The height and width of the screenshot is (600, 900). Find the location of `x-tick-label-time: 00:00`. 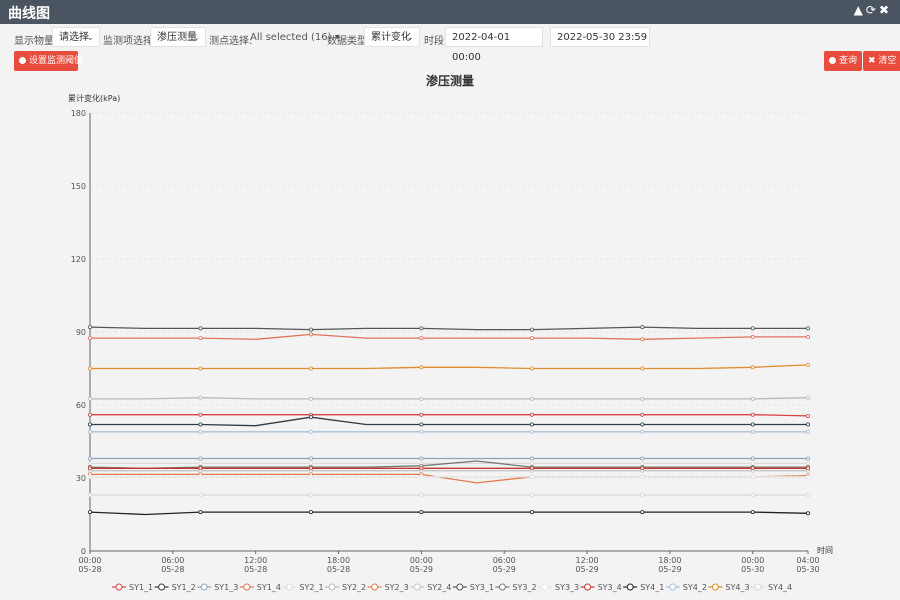

x-tick-label-time: 00:00 is located at coordinates (752, 560).